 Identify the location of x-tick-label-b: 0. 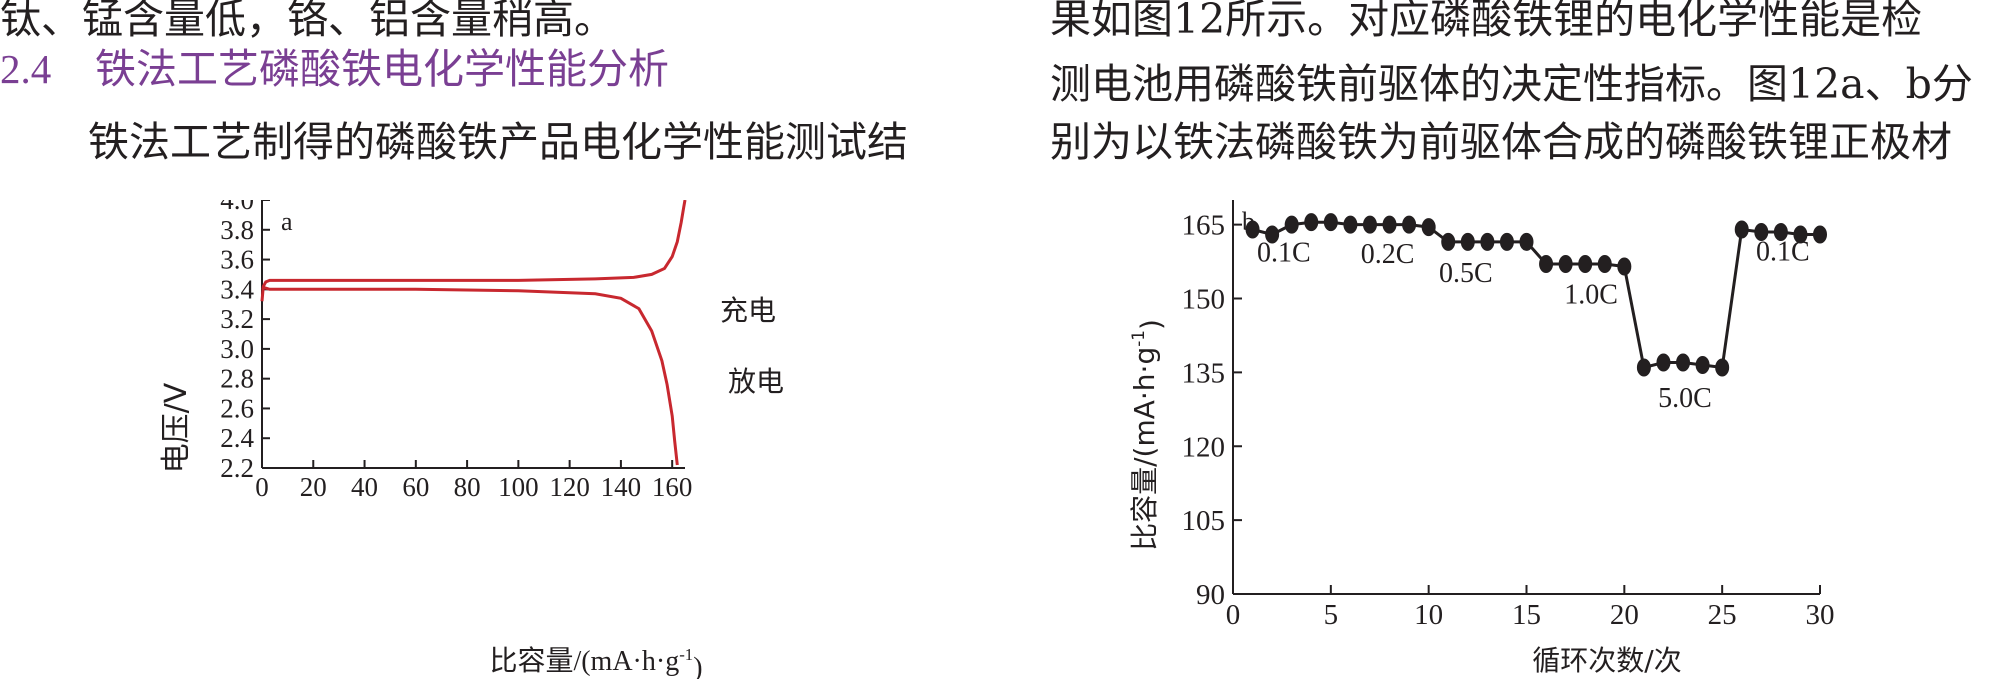
(1233, 615).